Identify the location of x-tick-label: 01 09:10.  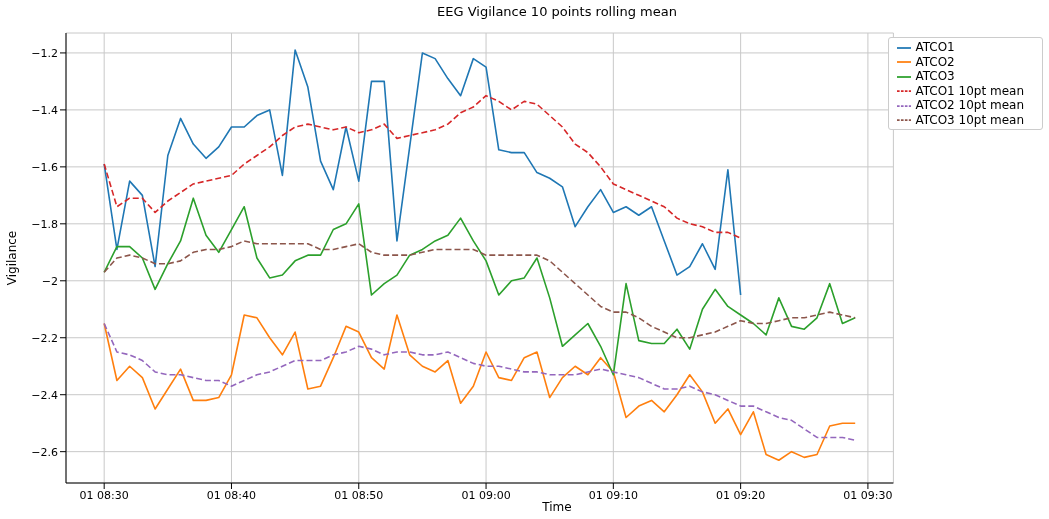
(613, 495).